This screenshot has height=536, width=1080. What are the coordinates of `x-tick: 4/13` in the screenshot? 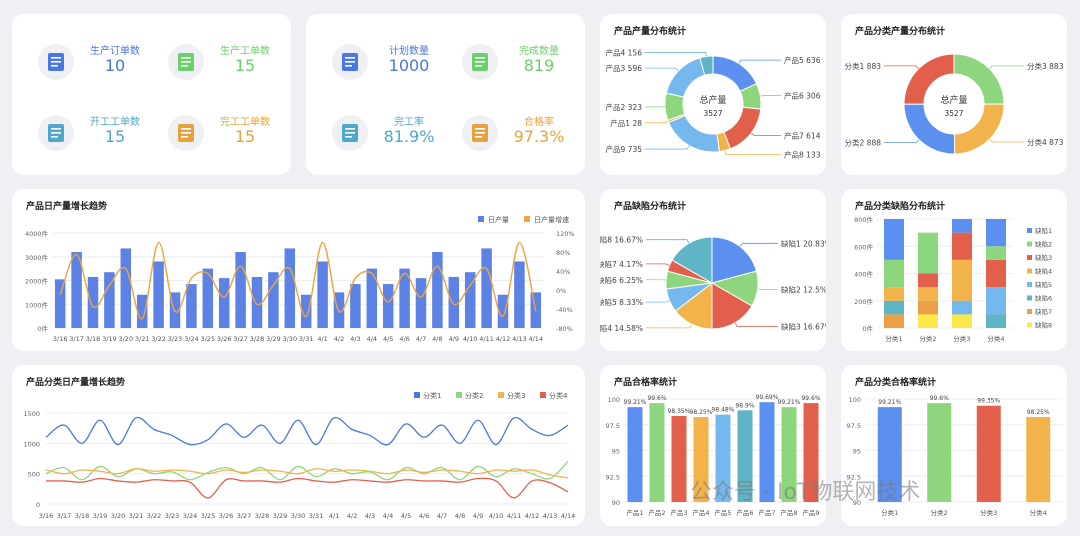 It's located at (519, 339).